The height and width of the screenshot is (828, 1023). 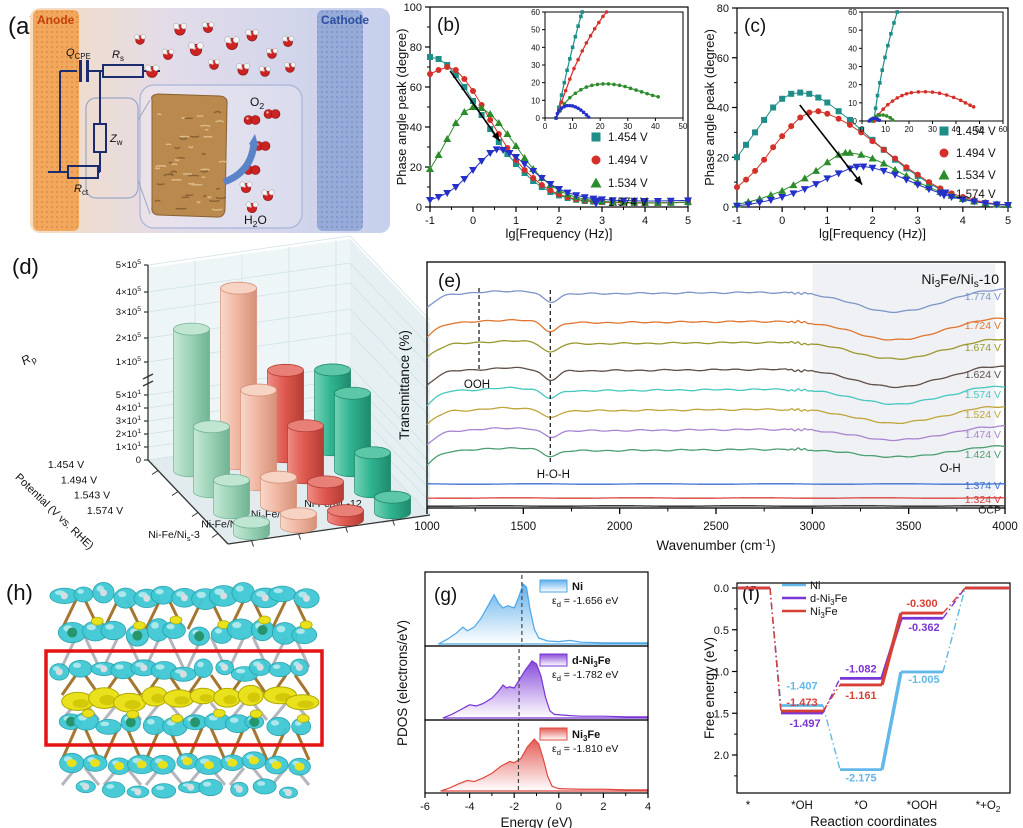 What do you see at coordinates (860, 669) in the screenshot?
I see `energy-annotation: -1.082` at bounding box center [860, 669].